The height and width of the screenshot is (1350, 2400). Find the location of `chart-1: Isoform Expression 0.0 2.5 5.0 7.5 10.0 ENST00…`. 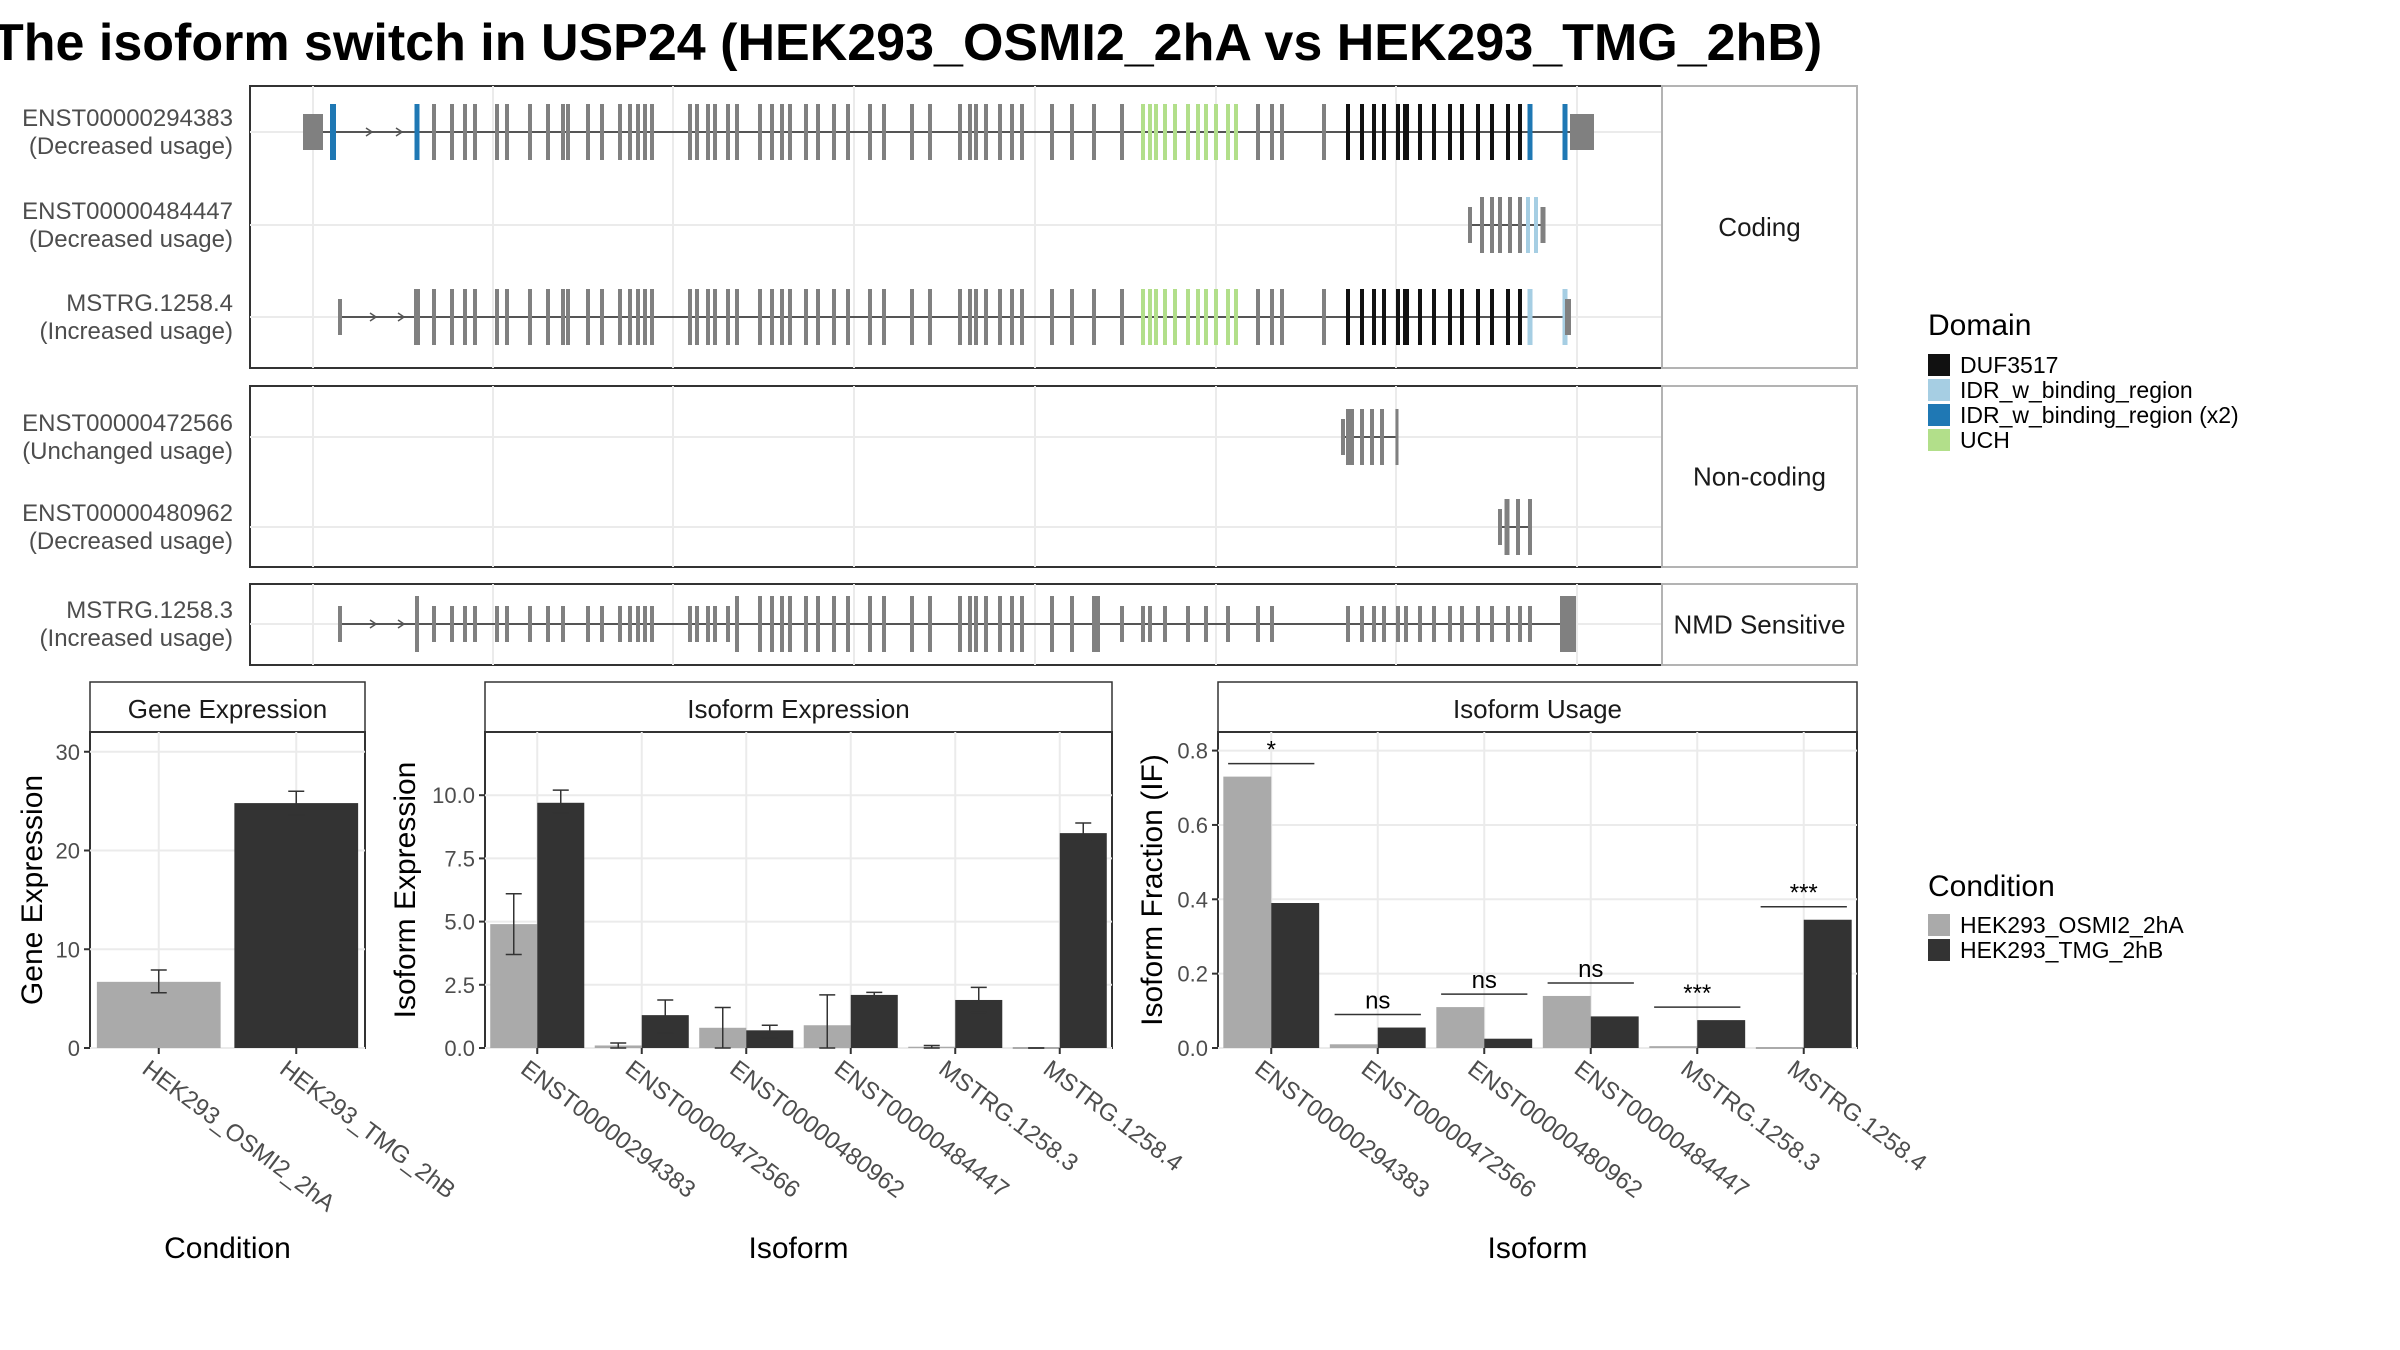

chart-1: Isoform Expression 0.0 2.5 5.0 7.5 10.0 ENST00… is located at coordinates (788, 973).